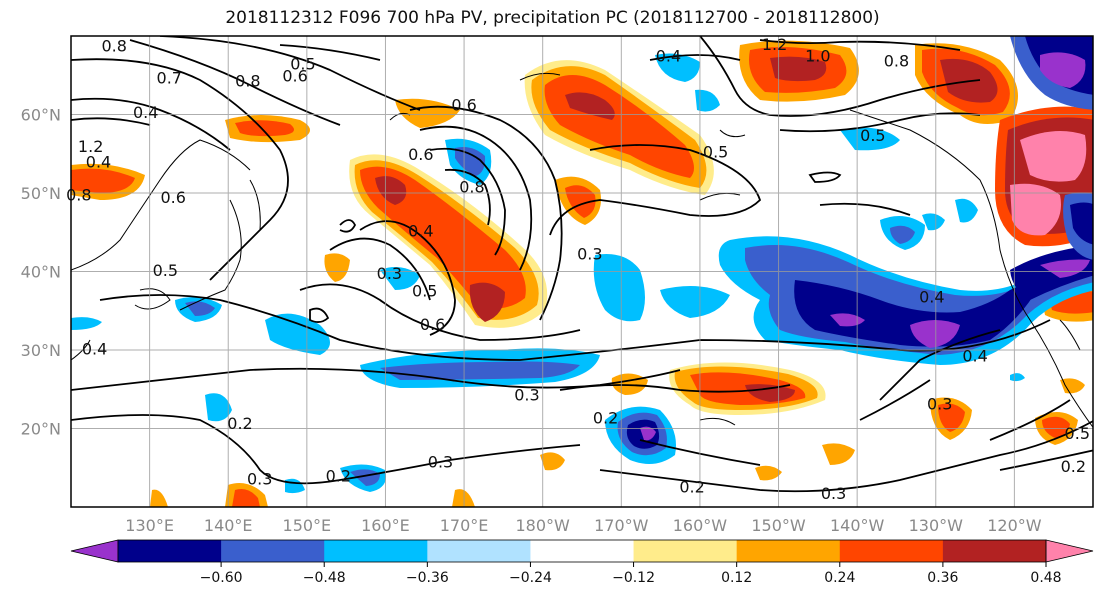 The image size is (1105, 601). Describe the element at coordinates (633, 578) in the screenshot. I see `colorbar-tick-label: −0.12` at that location.